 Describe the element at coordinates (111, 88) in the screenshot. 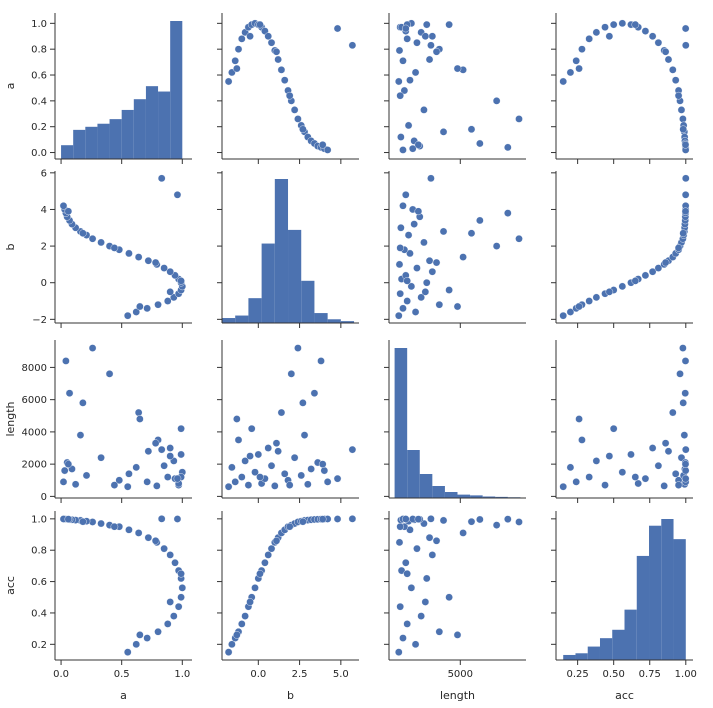

I see `panel-a-vs-a: 0.0 0.2 0.4 0.6 0.8 1.0` at that location.